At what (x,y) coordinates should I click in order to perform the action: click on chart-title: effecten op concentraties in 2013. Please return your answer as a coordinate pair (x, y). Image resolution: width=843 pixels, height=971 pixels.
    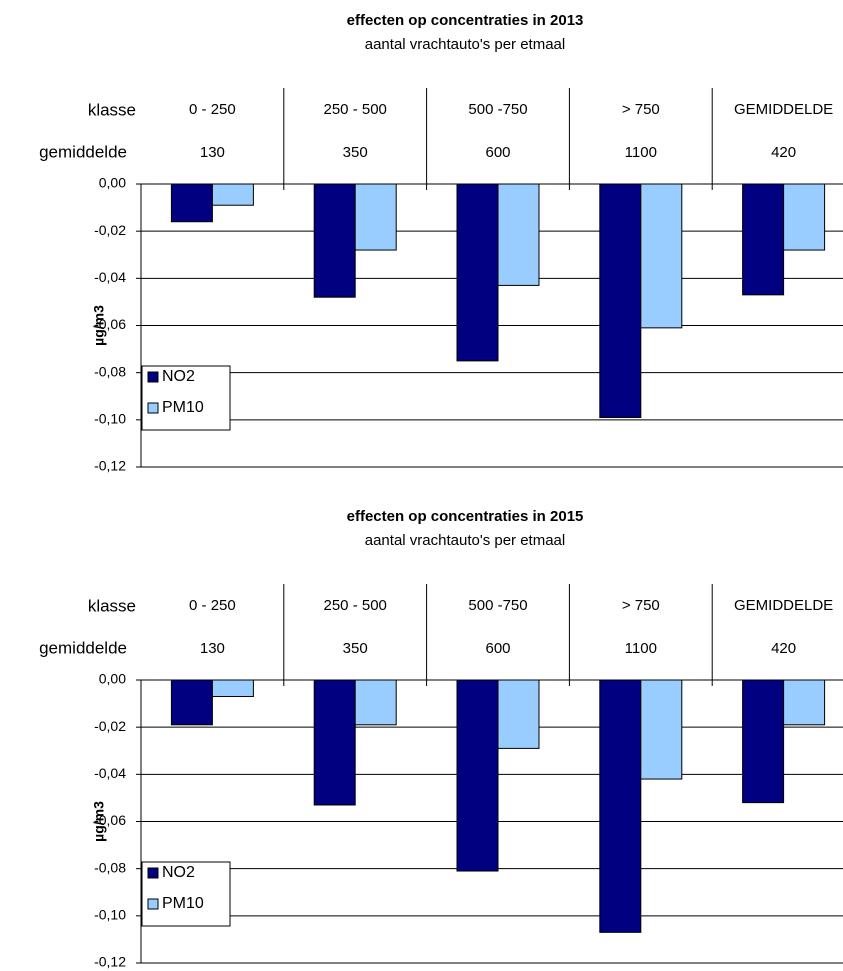
    Looking at the image, I should click on (465, 20).